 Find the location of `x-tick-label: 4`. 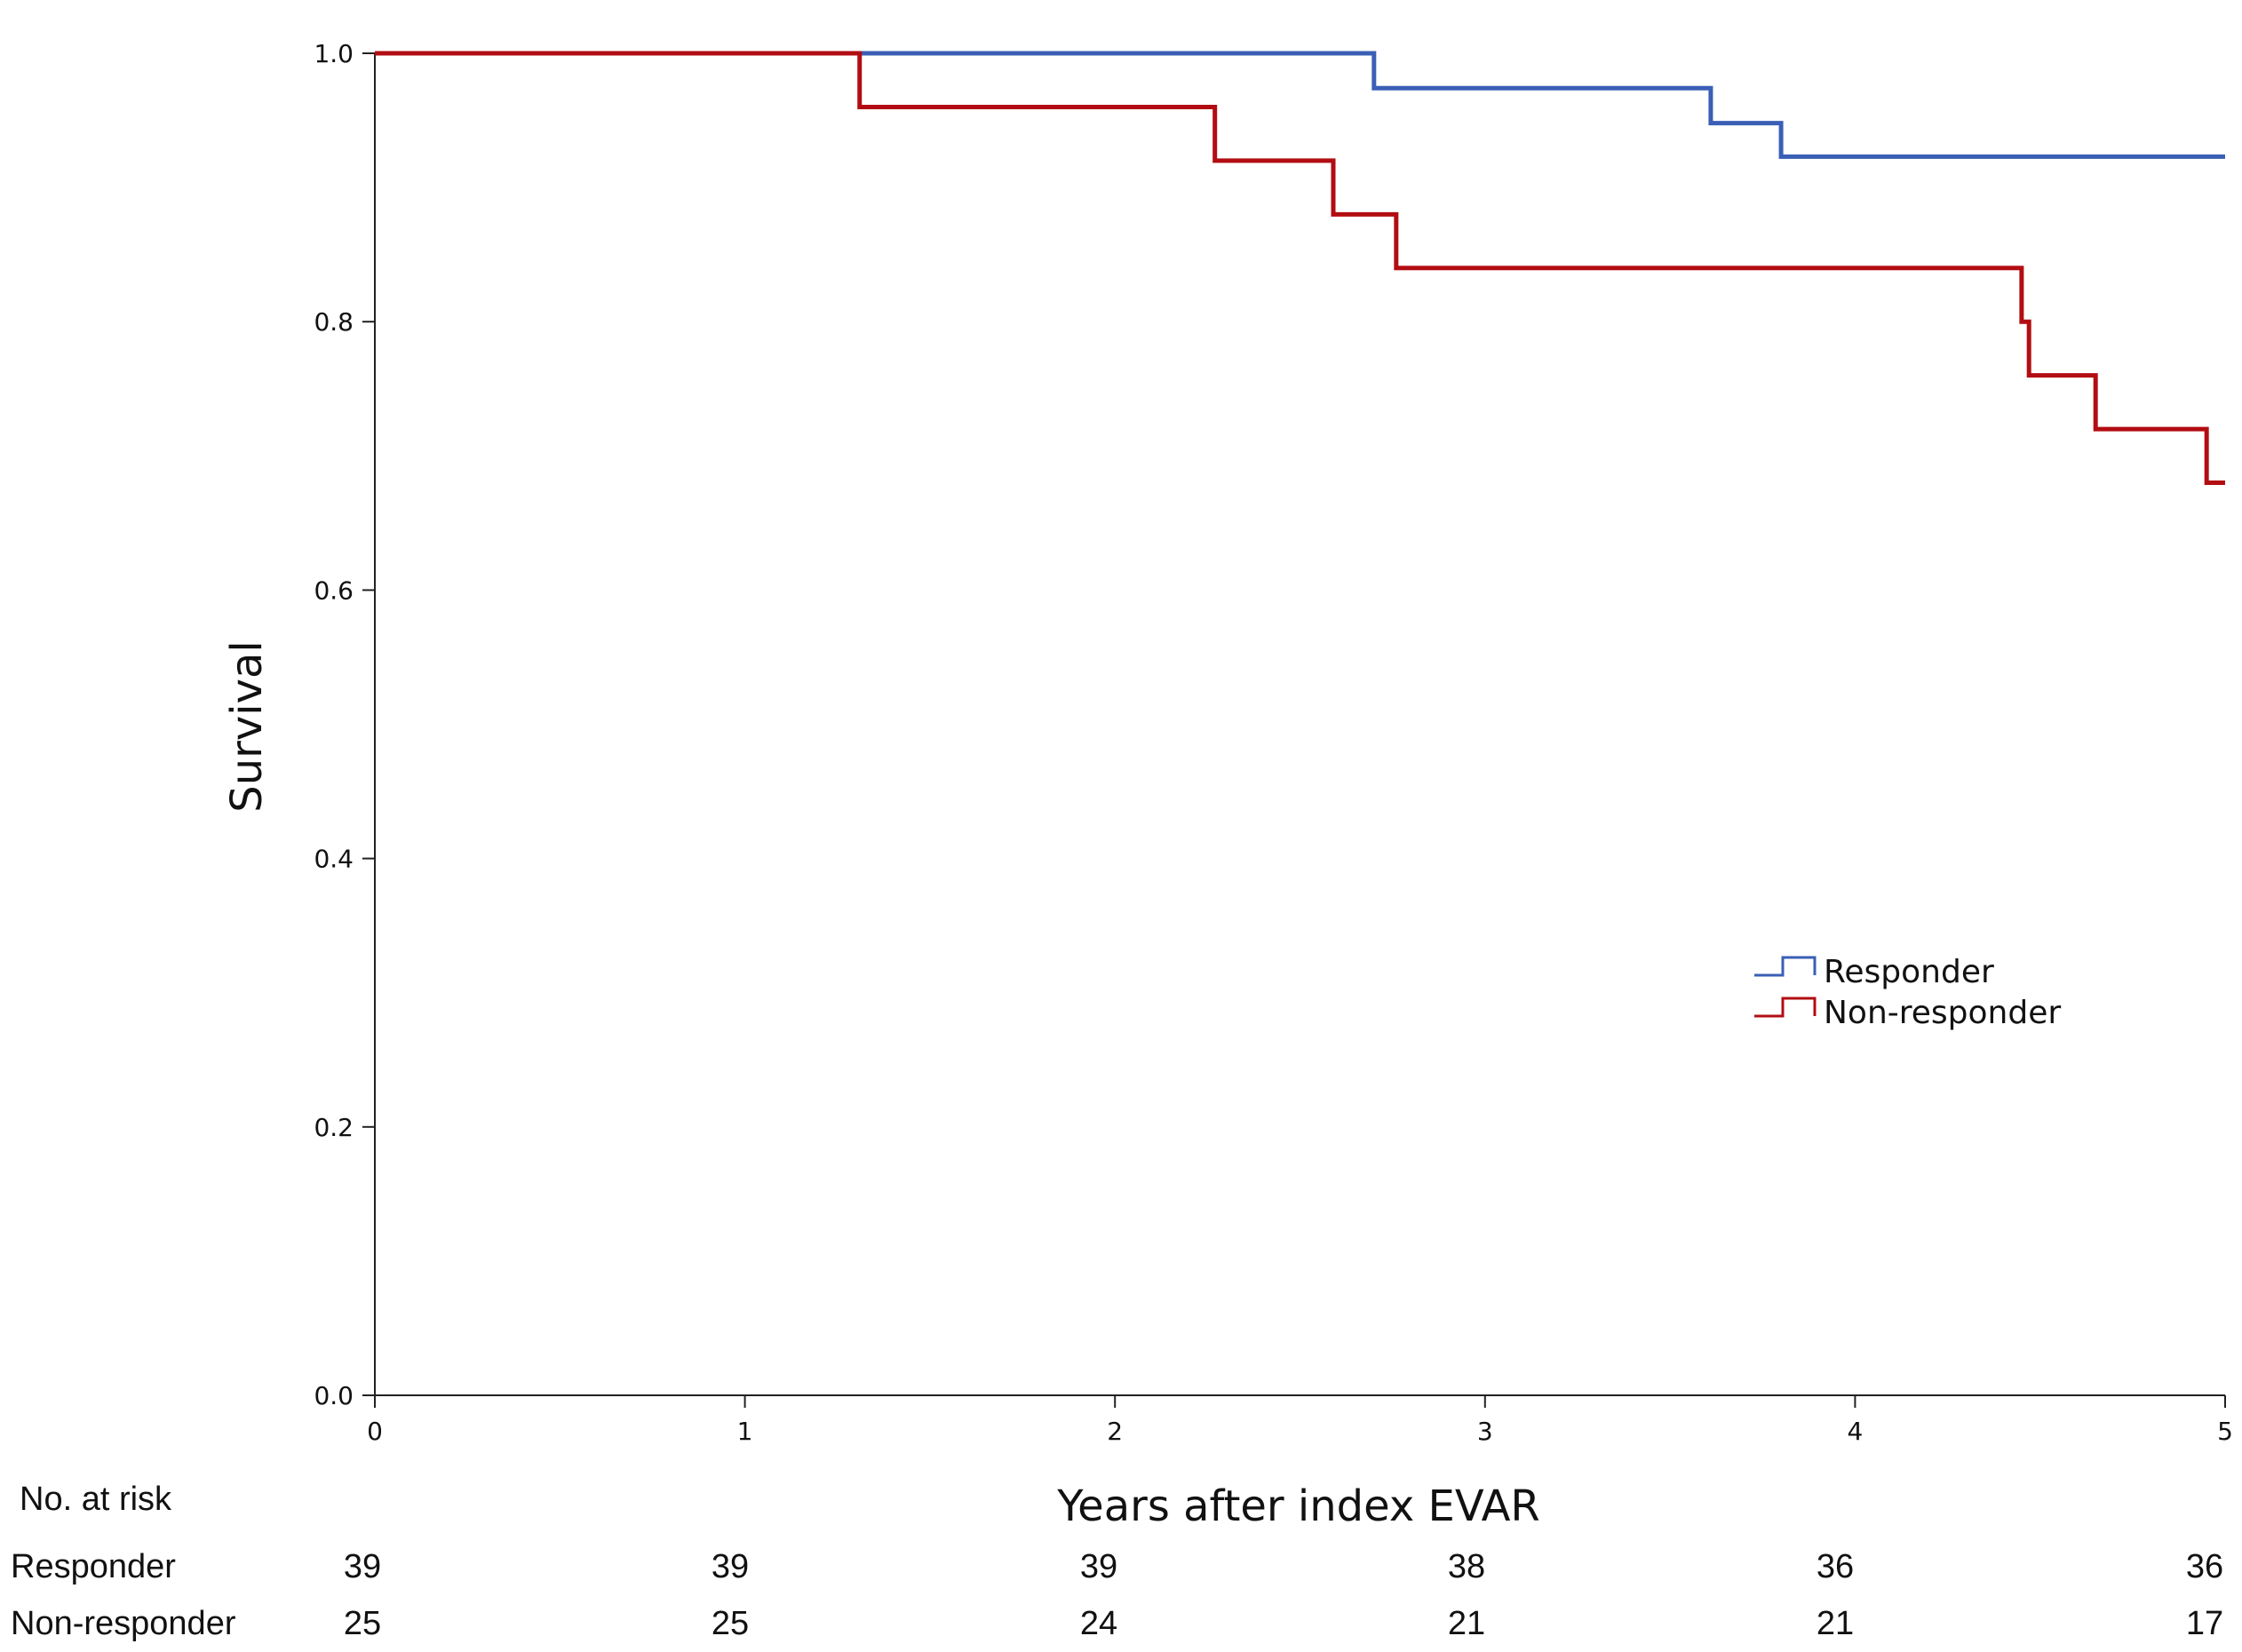

x-tick-label: 4 is located at coordinates (1855, 1431).